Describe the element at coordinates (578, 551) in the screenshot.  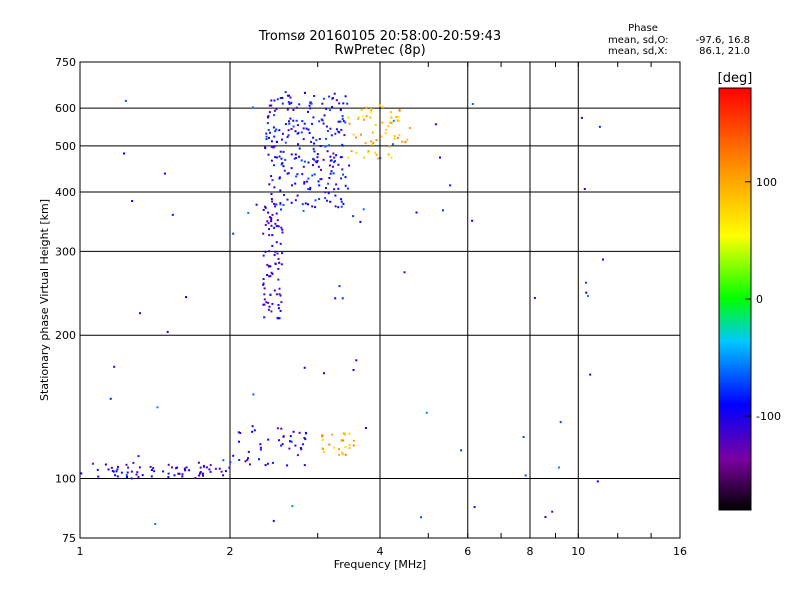
I see `x-tick-label: 10` at that location.